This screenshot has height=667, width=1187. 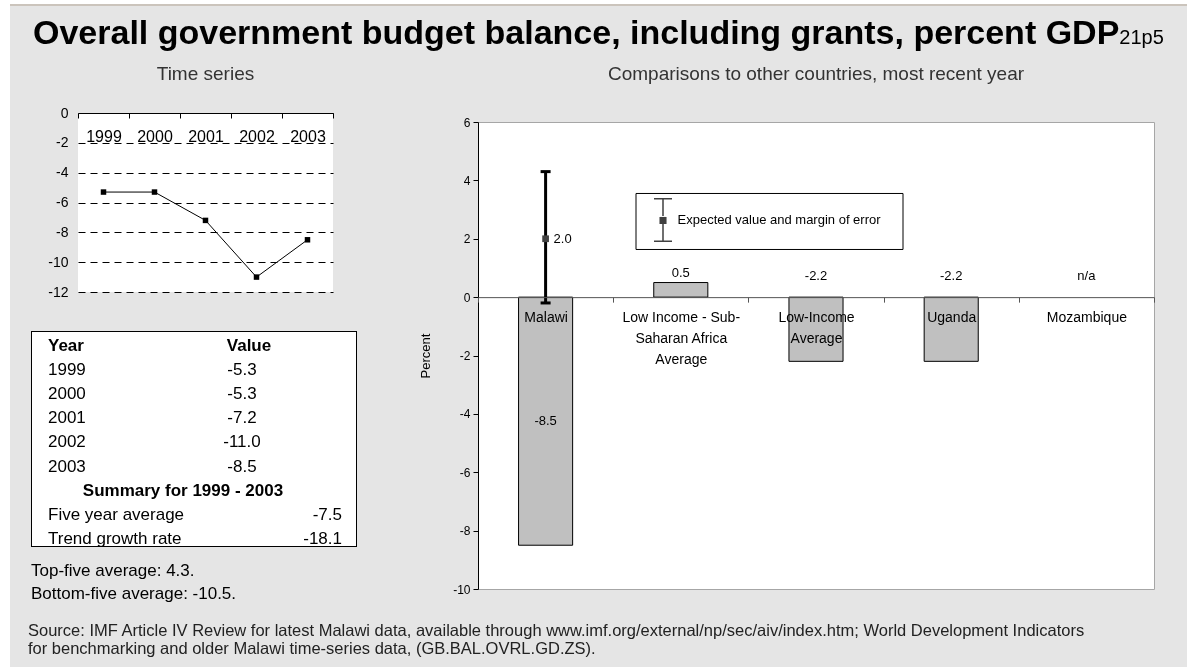 I want to click on y-axis-title: Percent, so click(x=426, y=356).